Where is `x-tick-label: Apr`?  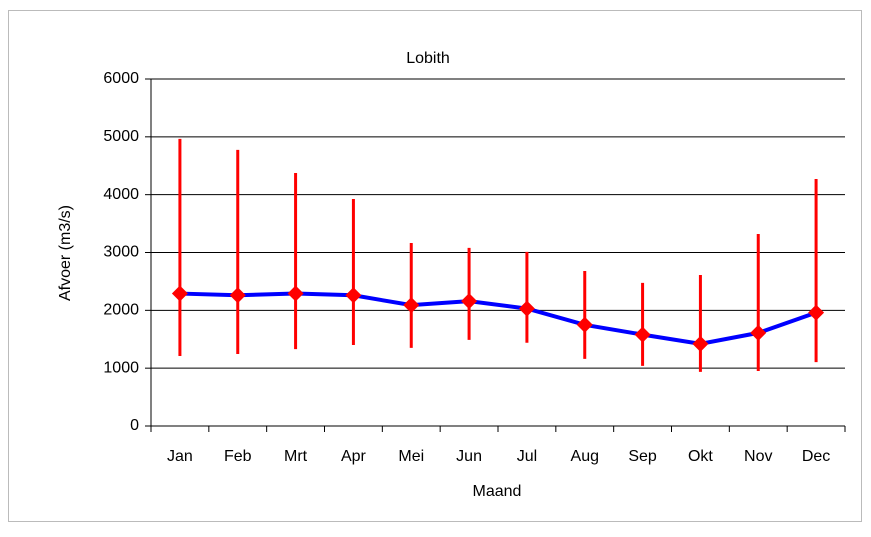 x-tick-label: Apr is located at coordinates (354, 456).